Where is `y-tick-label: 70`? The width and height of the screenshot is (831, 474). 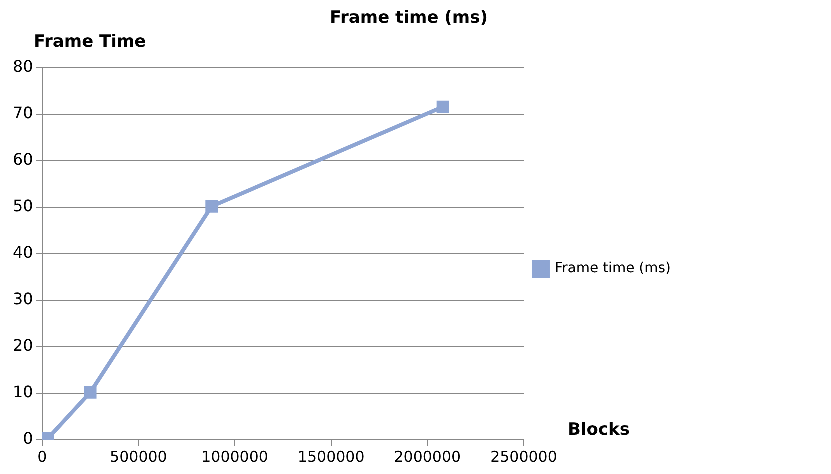 y-tick-label: 70 is located at coordinates (23, 113).